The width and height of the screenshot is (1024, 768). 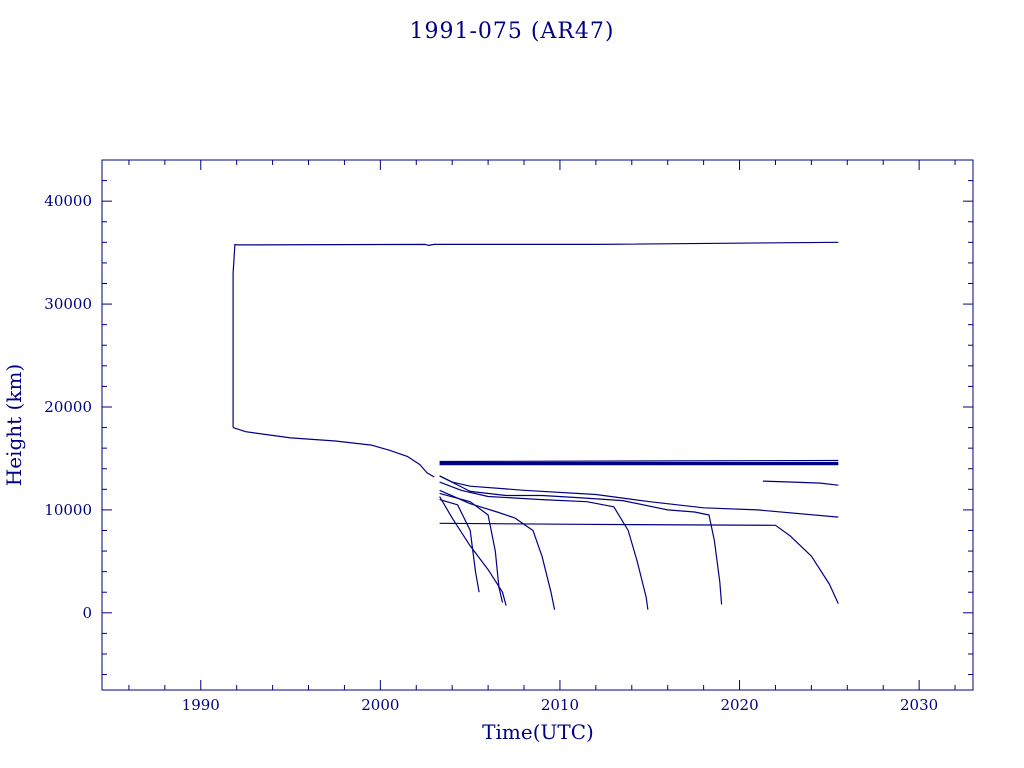 What do you see at coordinates (739, 705) in the screenshot?
I see `x-tick-label: 2020` at bounding box center [739, 705].